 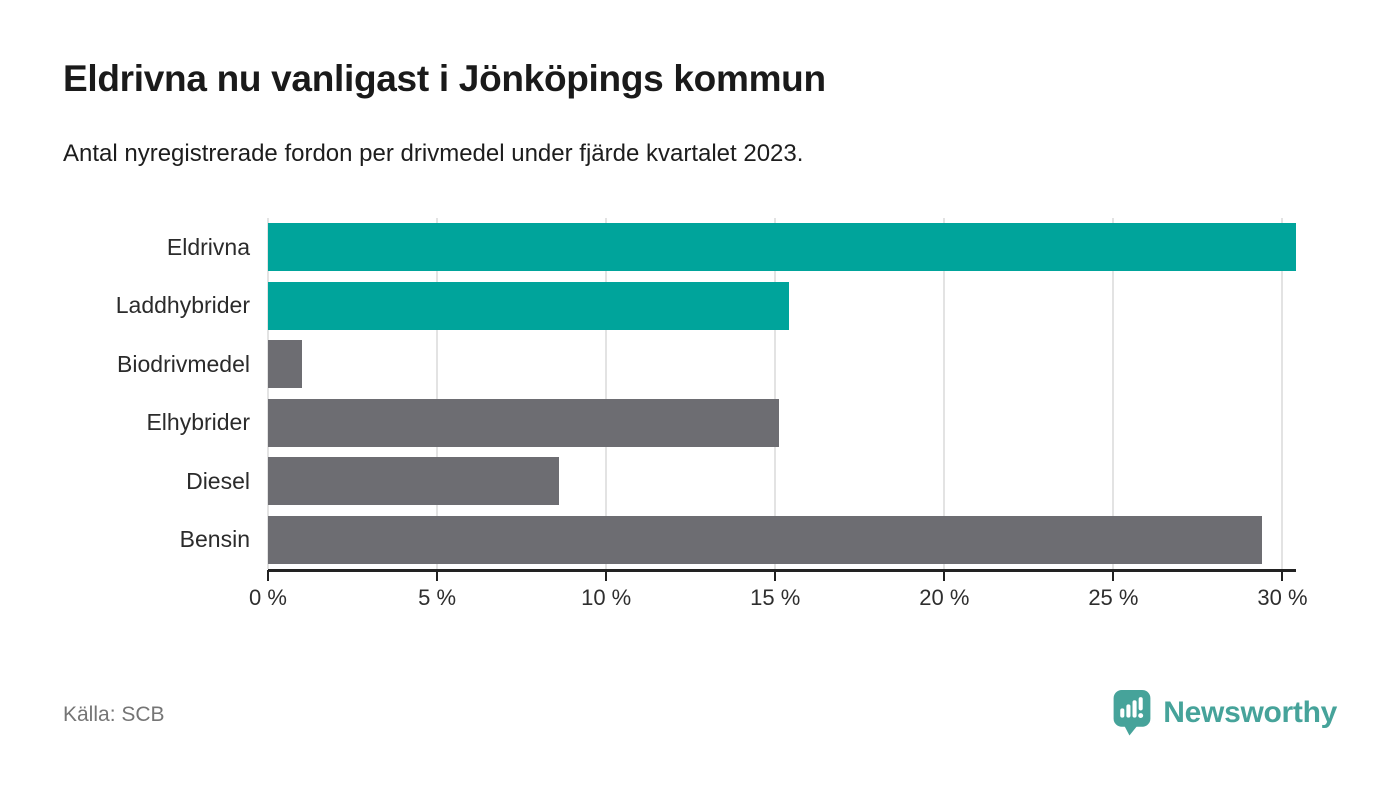 What do you see at coordinates (208, 246) in the screenshot?
I see `category-label: Eldrivna` at bounding box center [208, 246].